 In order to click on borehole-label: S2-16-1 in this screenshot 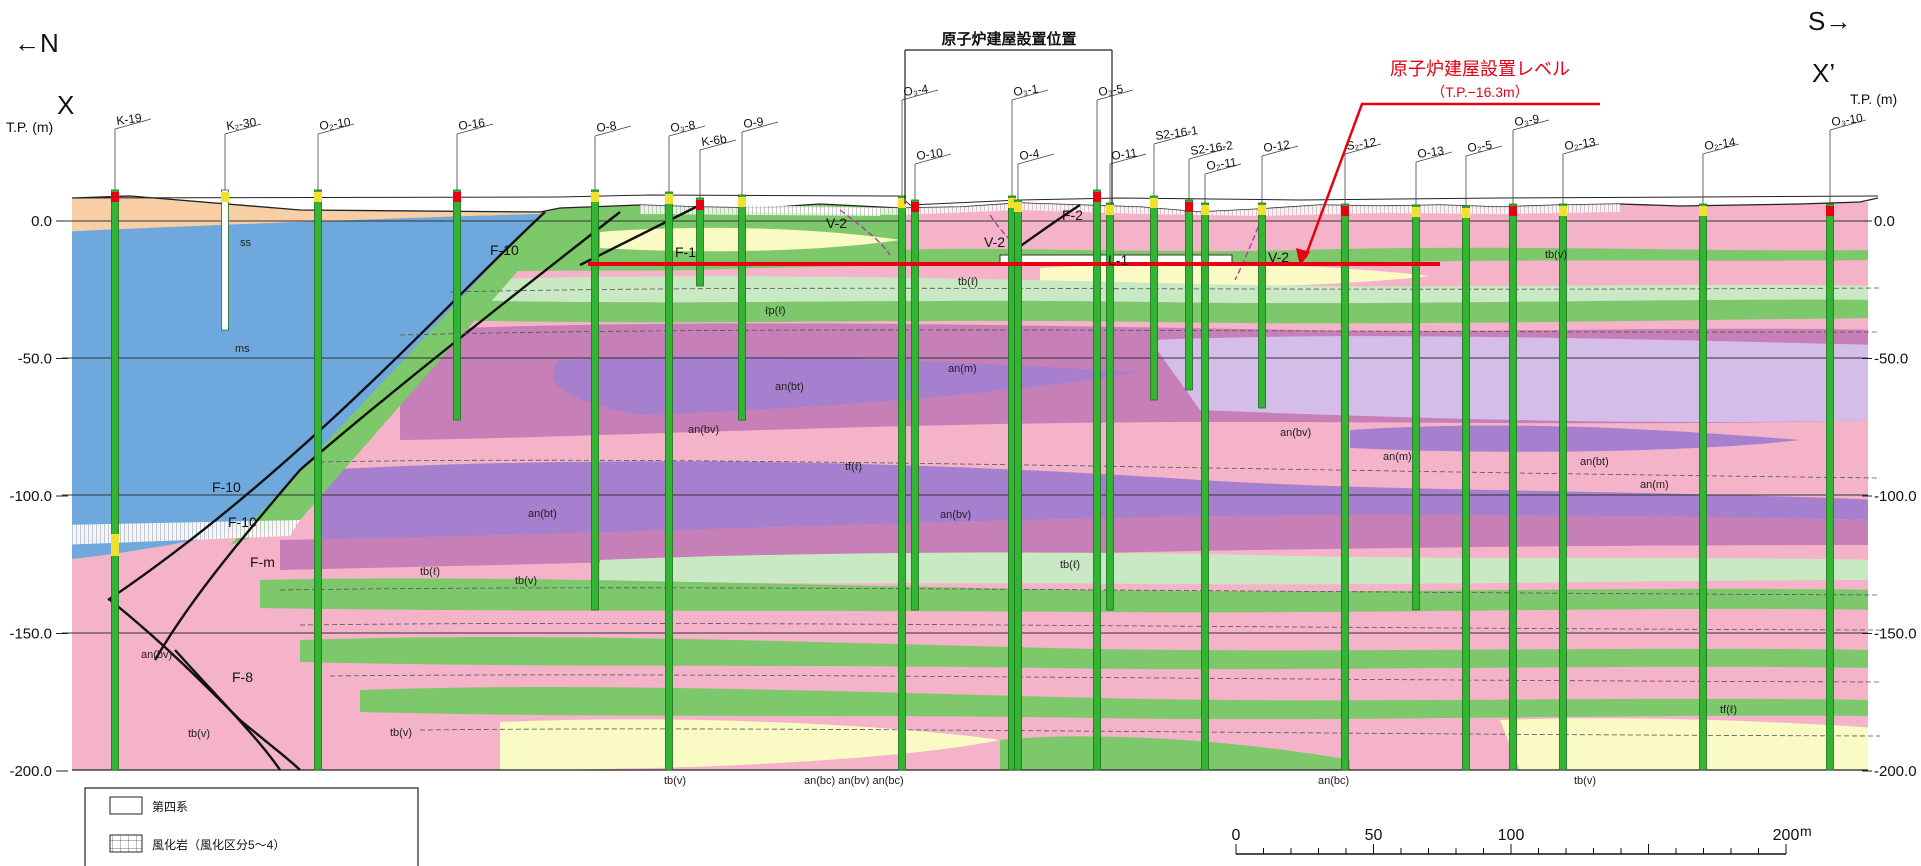, I will do `click(1176, 133)`.